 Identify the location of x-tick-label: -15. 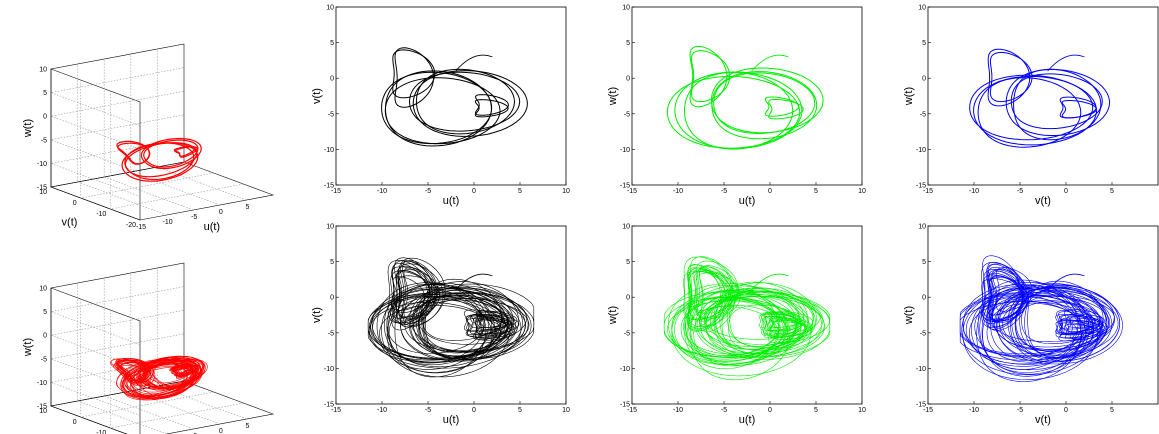
(141, 227).